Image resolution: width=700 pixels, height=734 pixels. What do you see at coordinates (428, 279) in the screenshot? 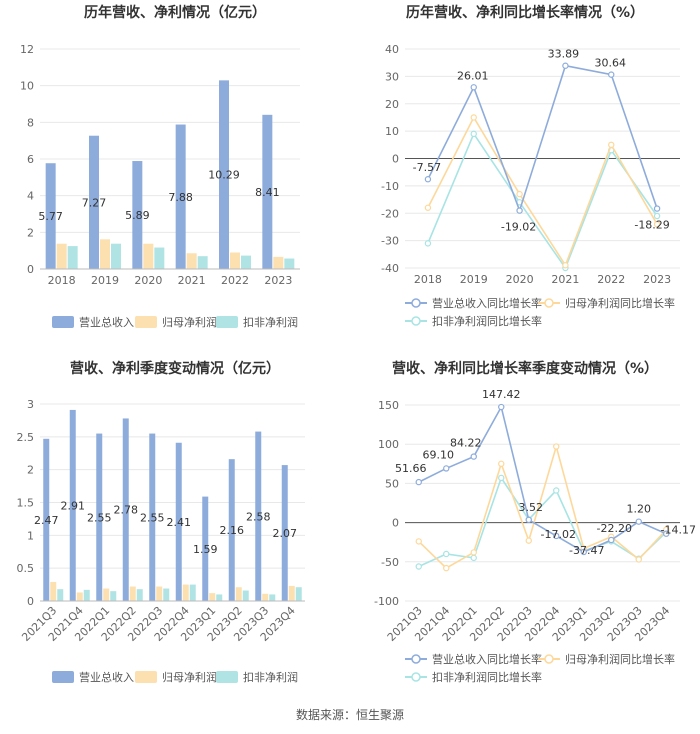
I see `x-tick-label: 2018` at bounding box center [428, 279].